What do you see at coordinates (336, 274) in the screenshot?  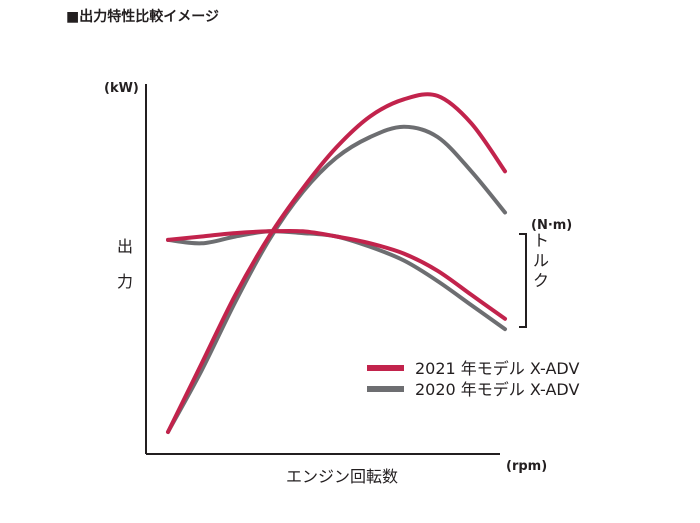 I see `torque-curve-2021` at bounding box center [336, 274].